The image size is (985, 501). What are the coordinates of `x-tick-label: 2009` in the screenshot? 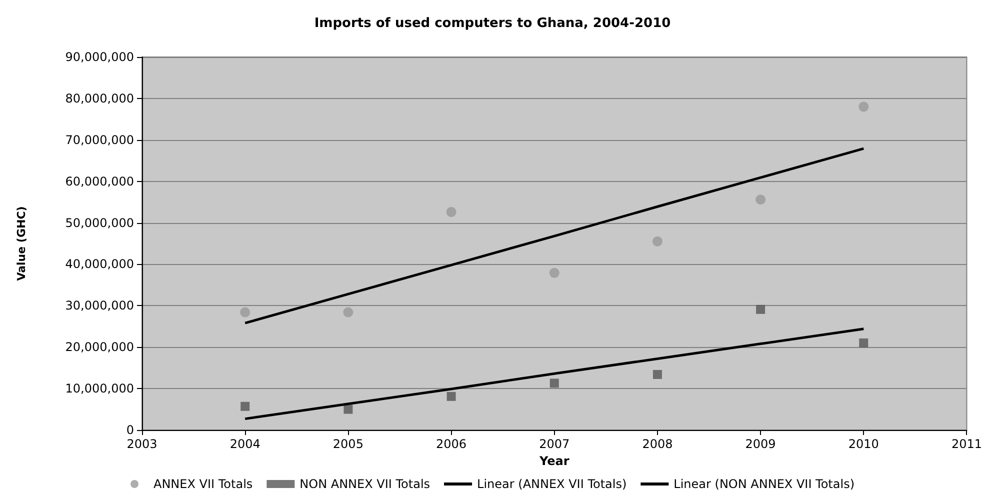 It's located at (760, 444).